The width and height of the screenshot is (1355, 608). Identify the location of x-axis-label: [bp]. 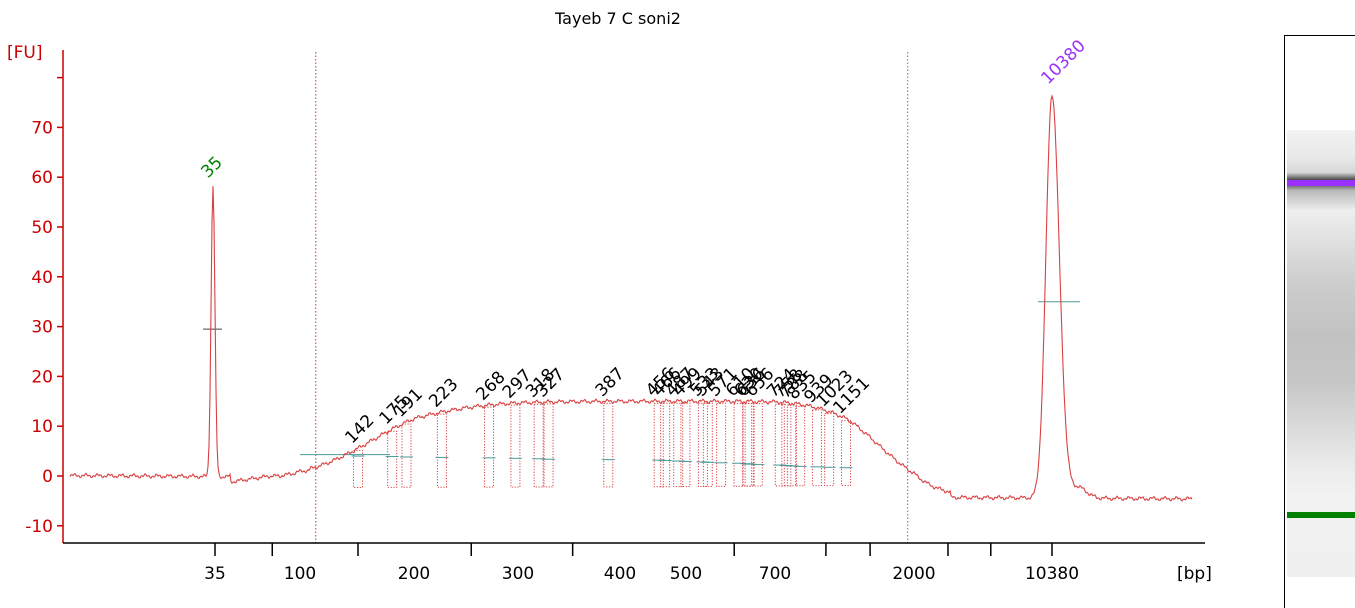
(1194, 574).